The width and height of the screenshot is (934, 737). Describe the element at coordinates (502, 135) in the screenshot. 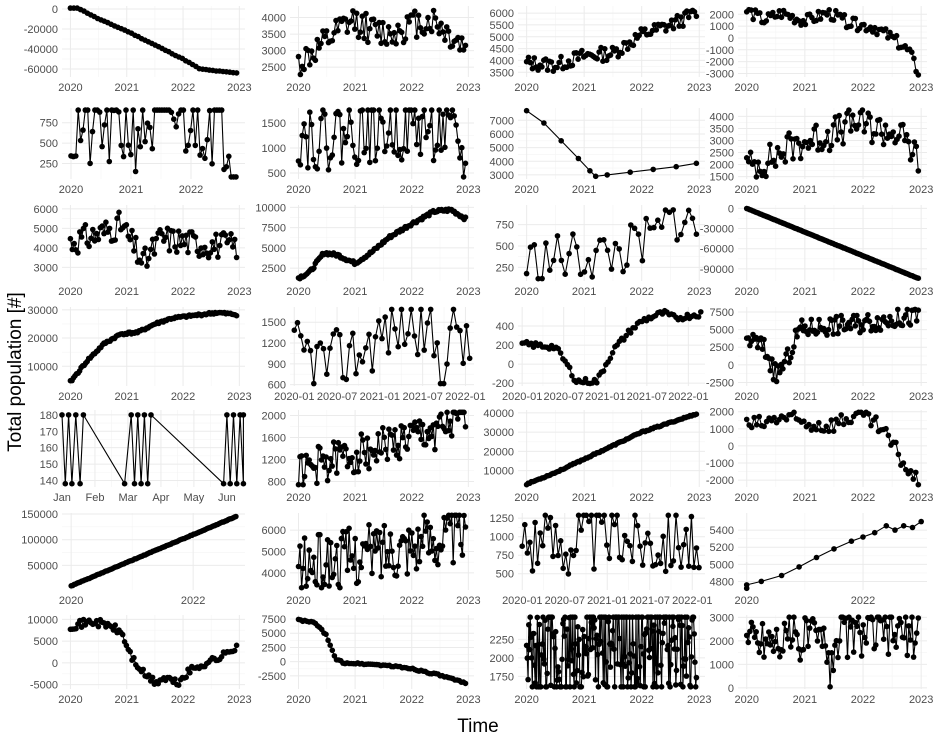

I see `y-tick-label: 6000` at that location.